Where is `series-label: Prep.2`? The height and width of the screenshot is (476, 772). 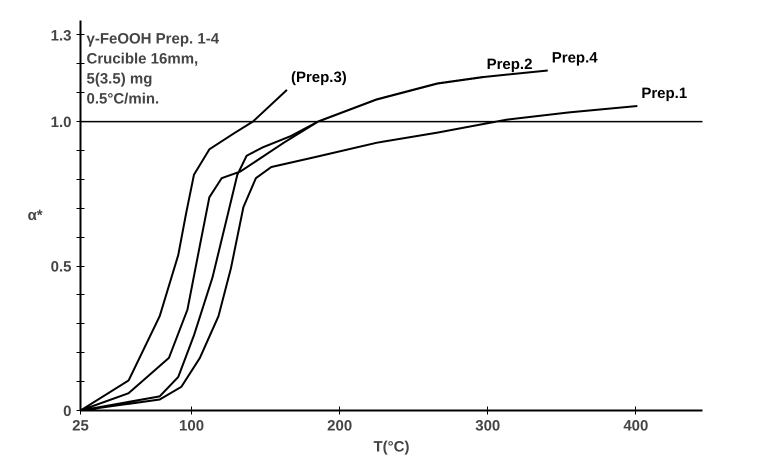
series-label: Prep.2 is located at coordinates (509, 65).